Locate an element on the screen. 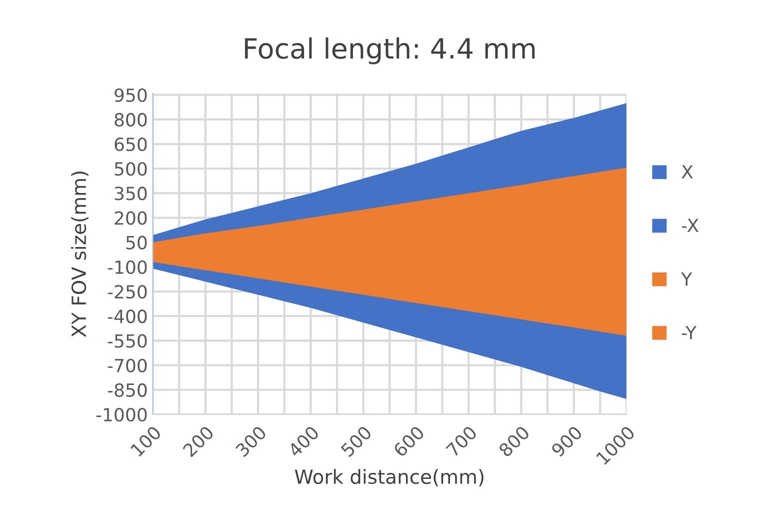  x-tick-label: 700 is located at coordinates (461, 441).